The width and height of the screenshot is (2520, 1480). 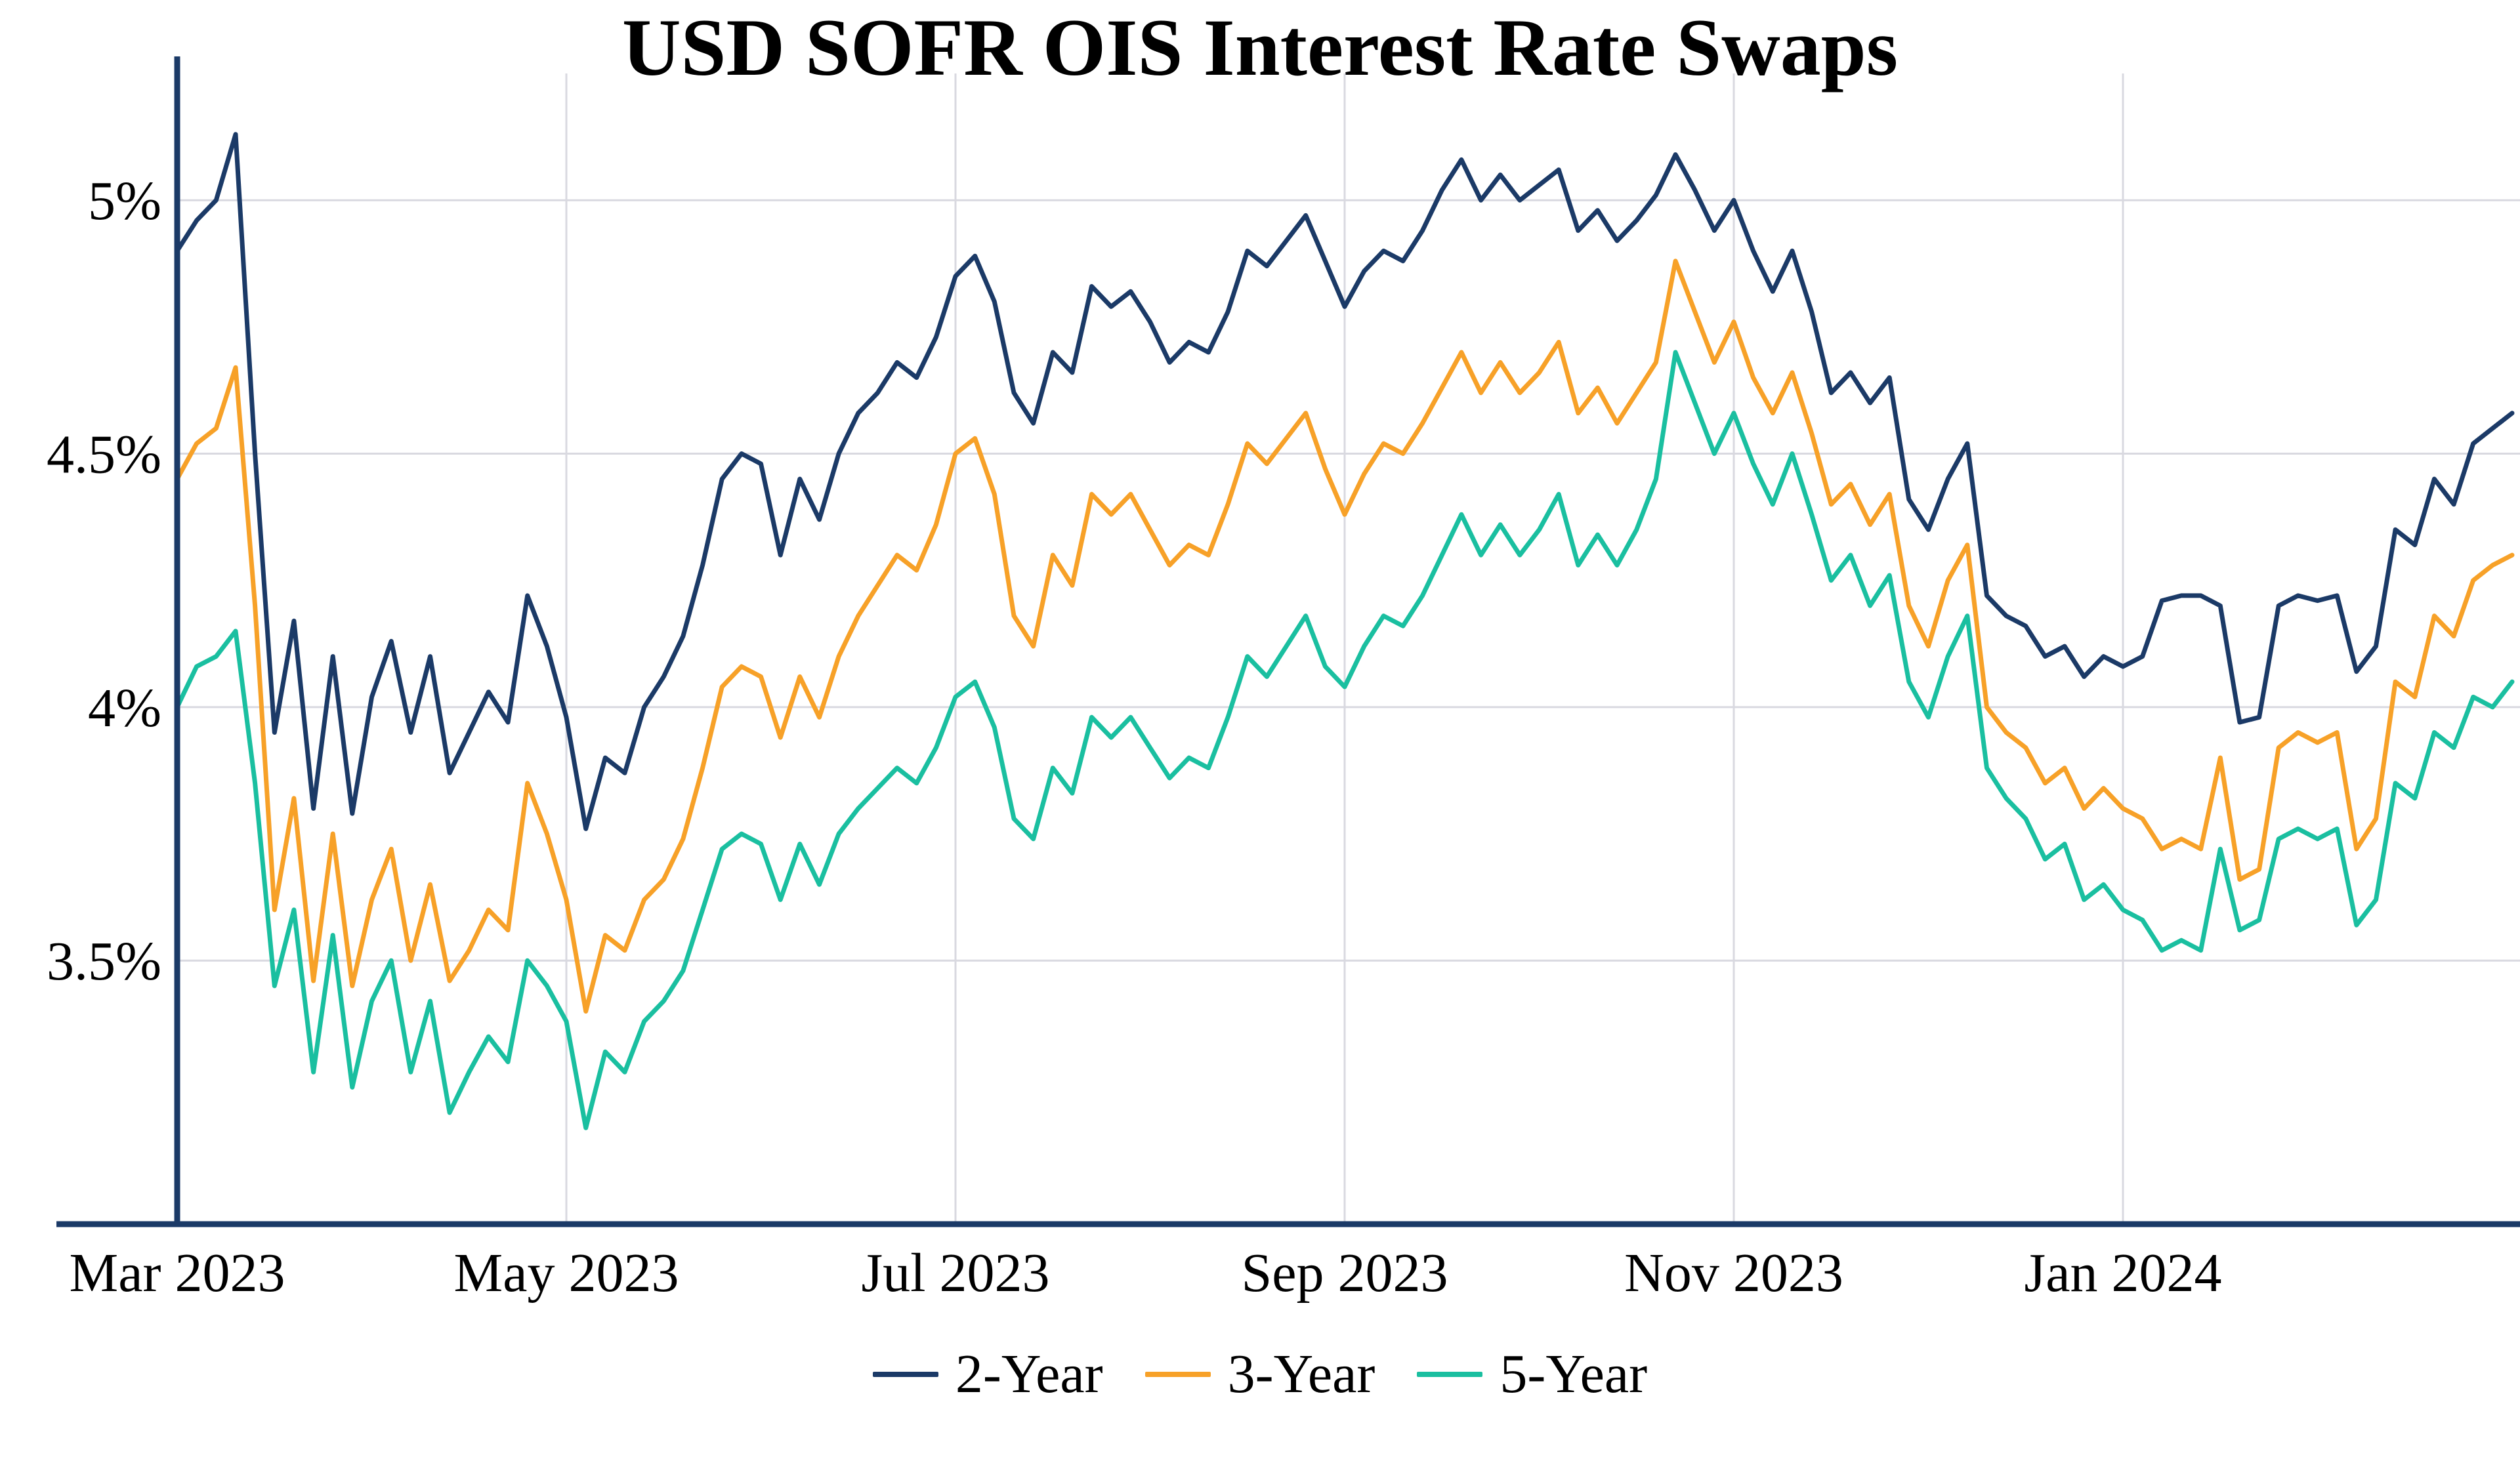 What do you see at coordinates (104, 454) in the screenshot?
I see `y-tick-label: 4.5%` at bounding box center [104, 454].